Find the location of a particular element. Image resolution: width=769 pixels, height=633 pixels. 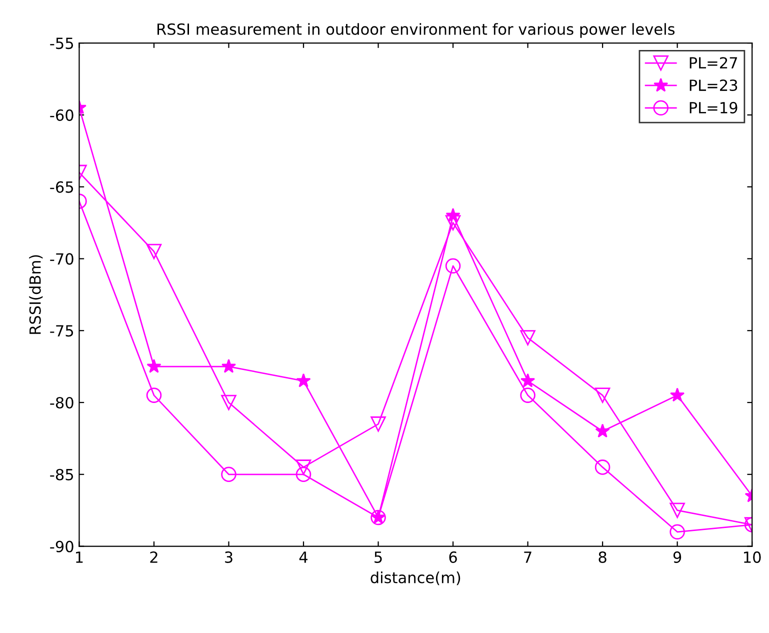

x-tick-label: 4 is located at coordinates (303, 557).